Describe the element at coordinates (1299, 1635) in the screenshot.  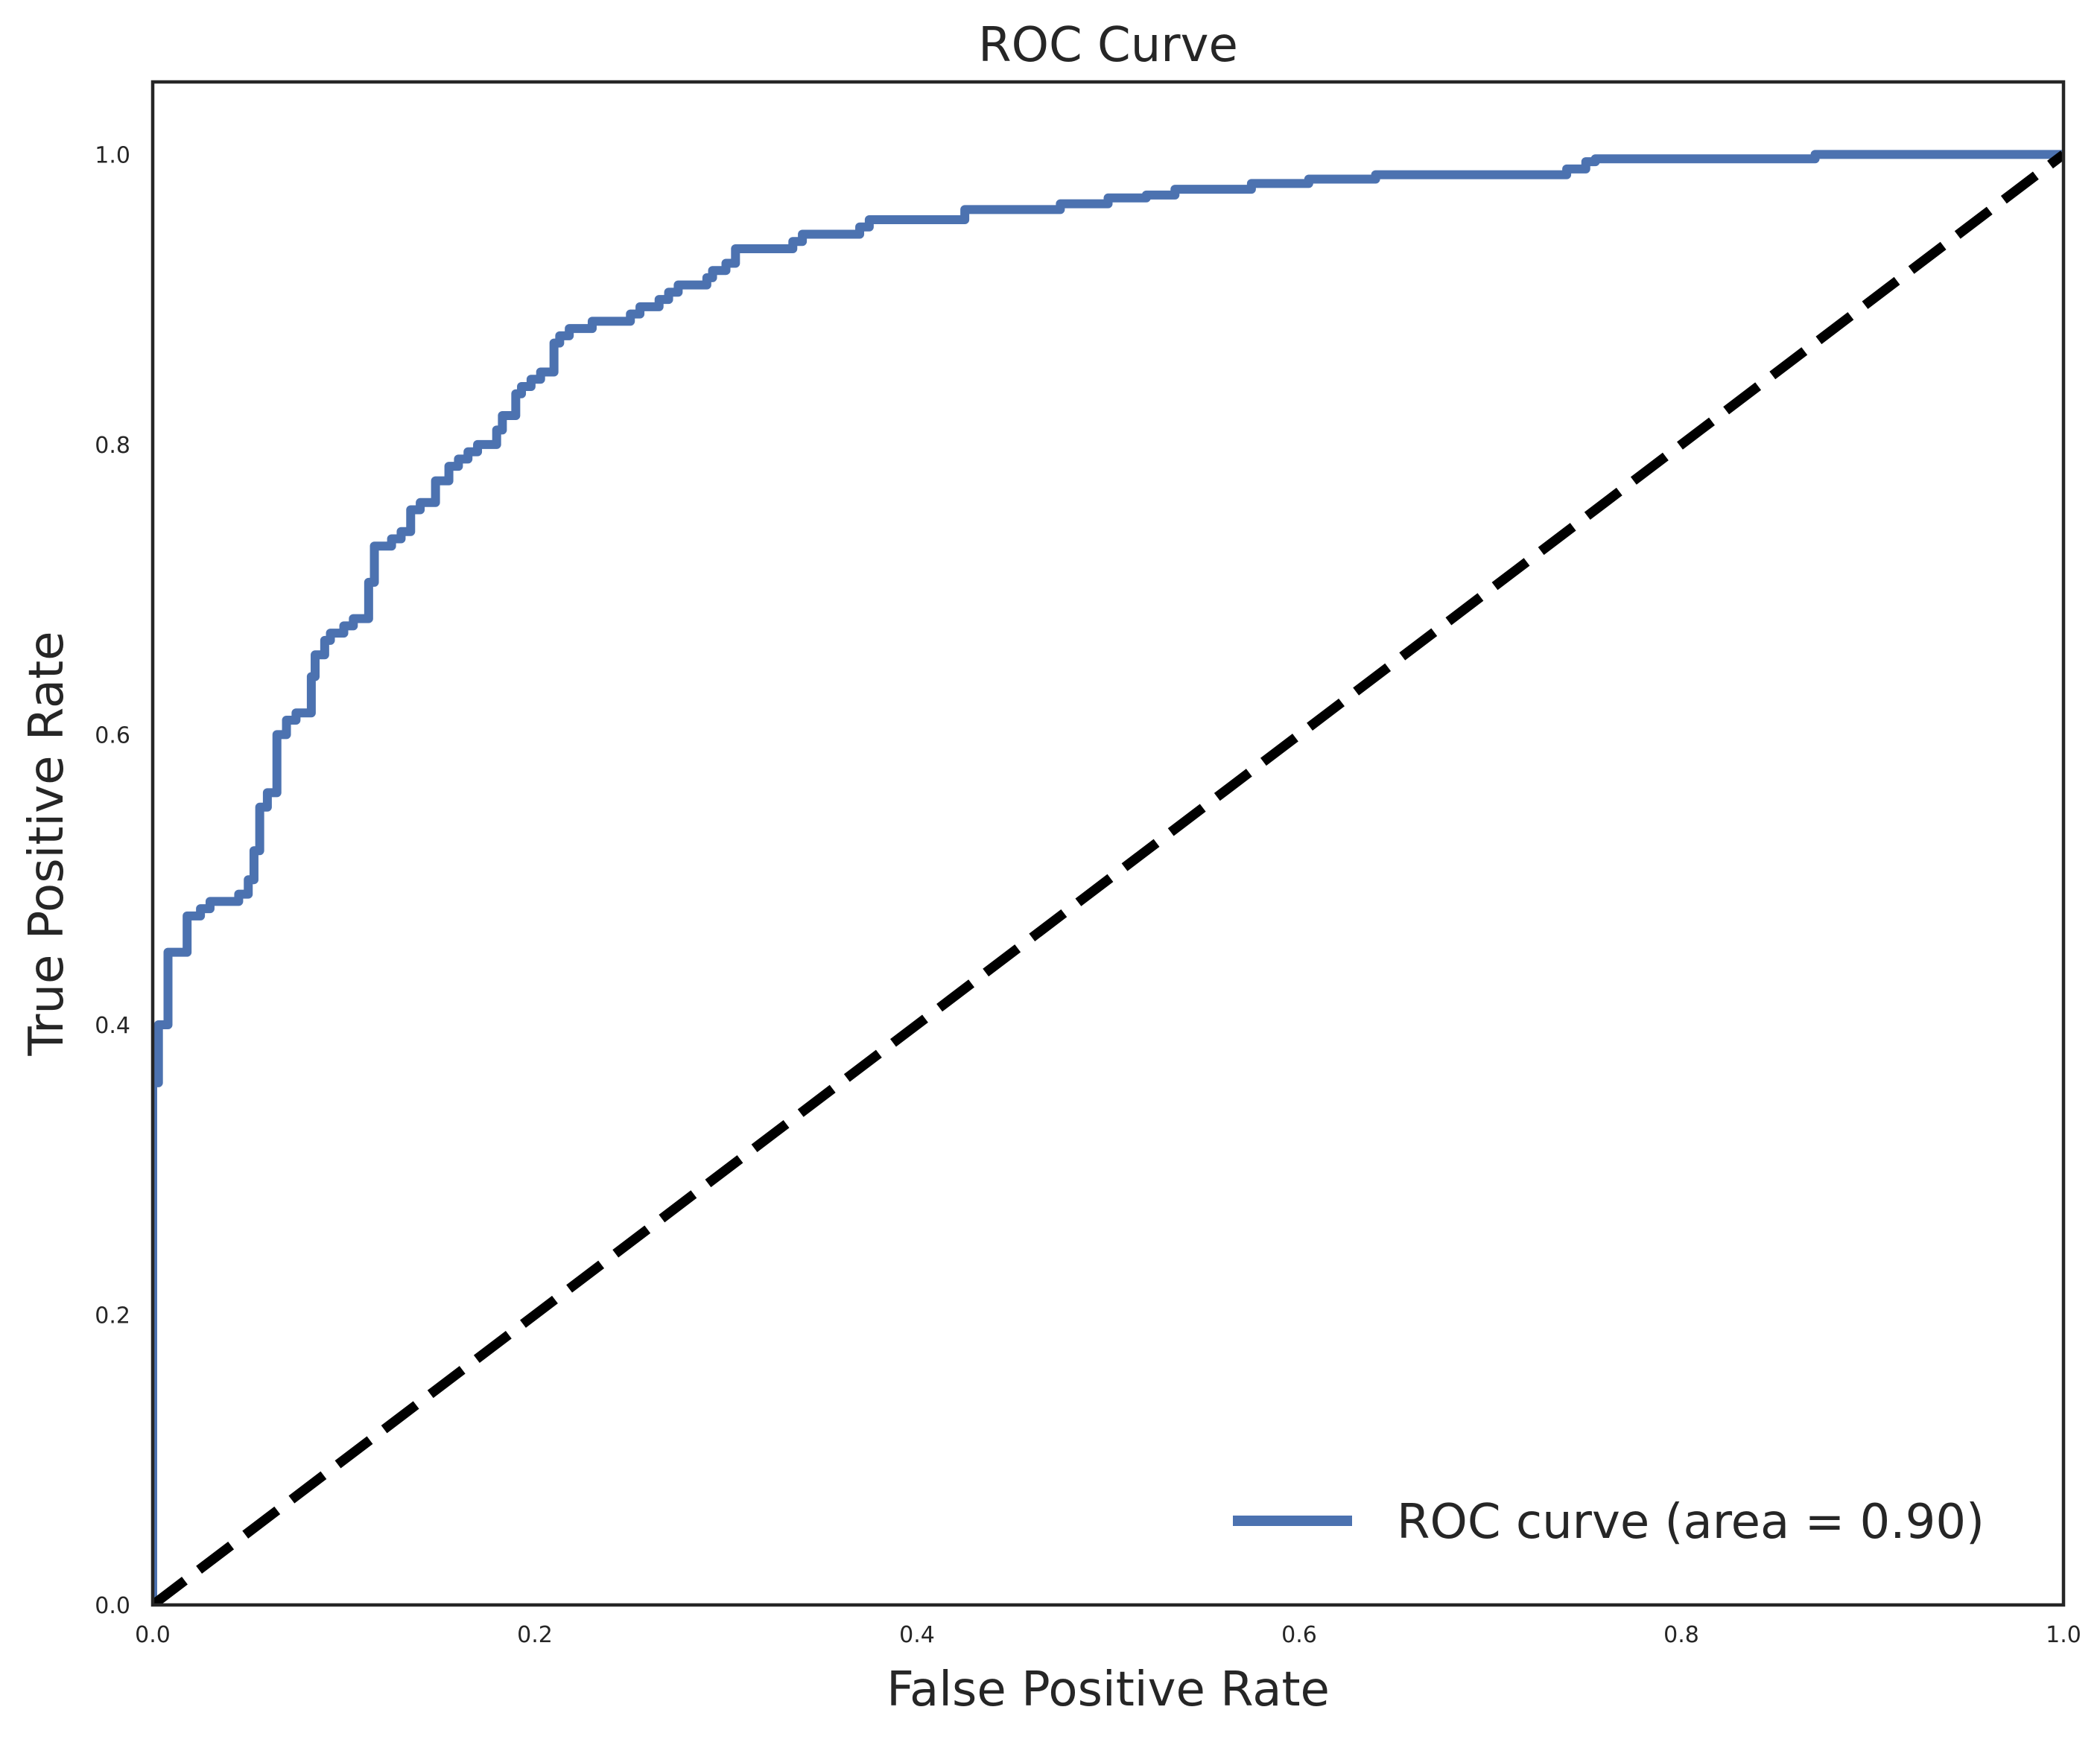
I see `x-tick-label: 0.6` at that location.